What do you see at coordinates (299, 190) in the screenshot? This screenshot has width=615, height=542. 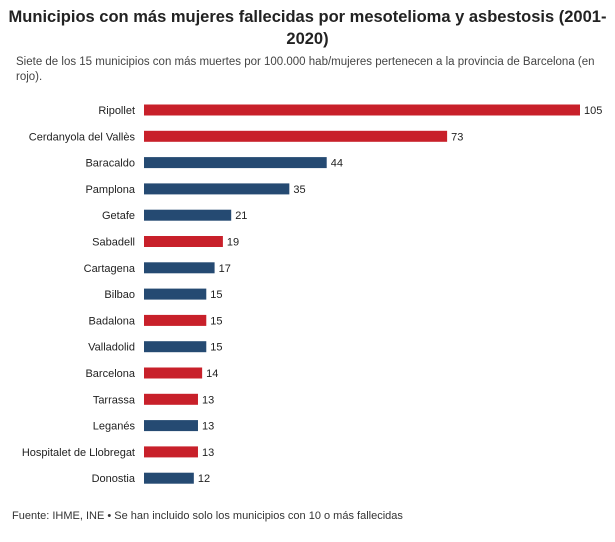 I see `data-label: 35` at bounding box center [299, 190].